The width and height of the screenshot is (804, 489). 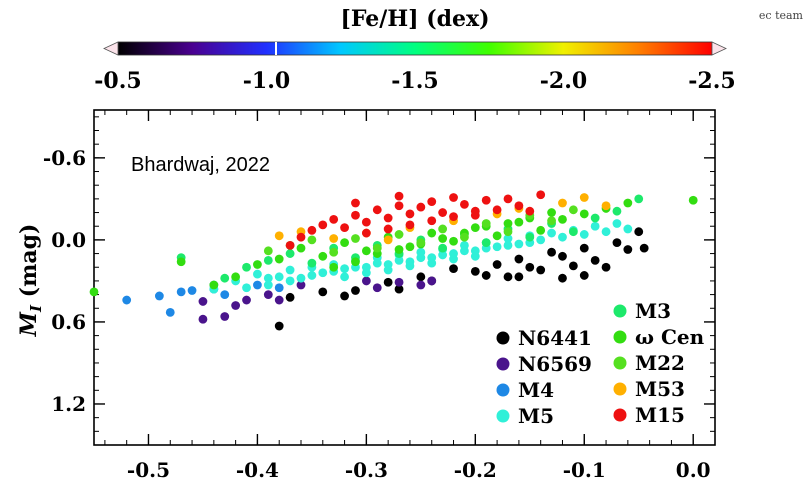 I want to click on legend-label: ω Cen, so click(x=670, y=337).